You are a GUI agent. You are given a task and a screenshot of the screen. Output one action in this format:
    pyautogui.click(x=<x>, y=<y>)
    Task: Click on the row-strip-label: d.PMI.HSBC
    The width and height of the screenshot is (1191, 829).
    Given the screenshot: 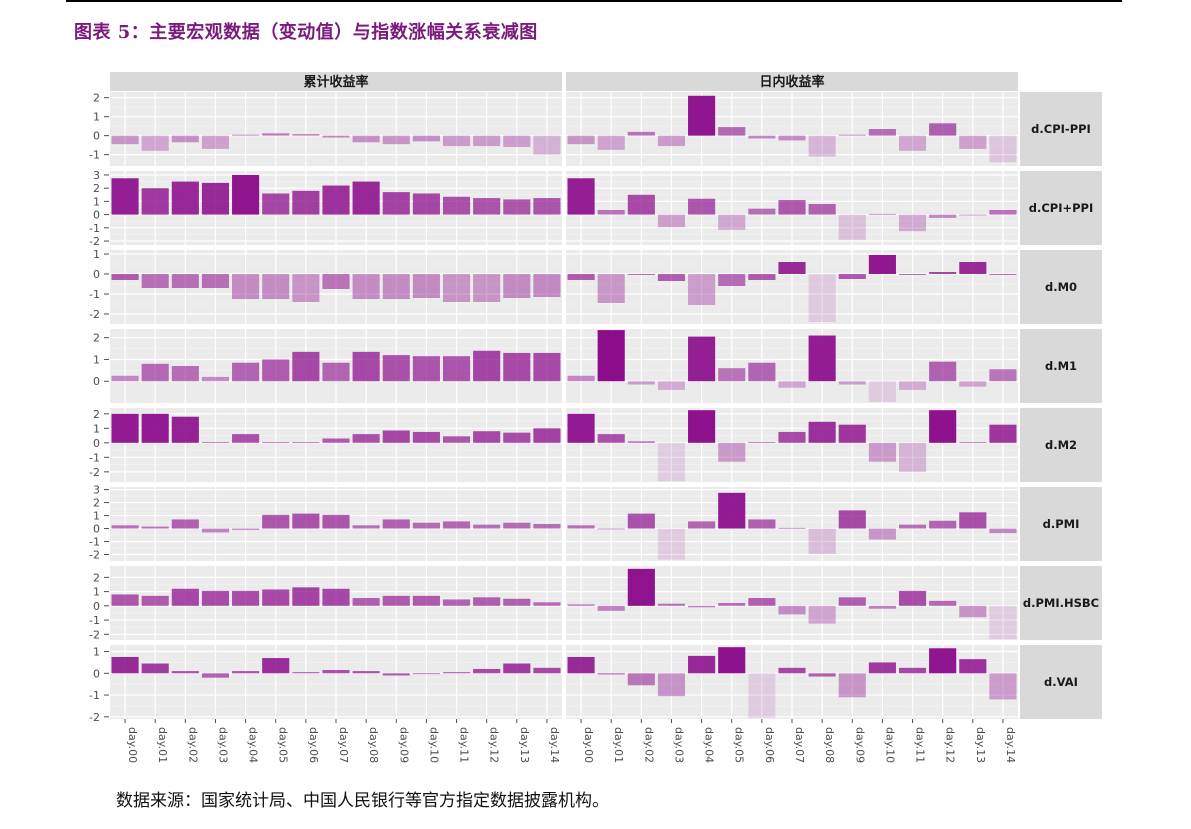 What is the action you would take?
    pyautogui.click(x=1061, y=603)
    